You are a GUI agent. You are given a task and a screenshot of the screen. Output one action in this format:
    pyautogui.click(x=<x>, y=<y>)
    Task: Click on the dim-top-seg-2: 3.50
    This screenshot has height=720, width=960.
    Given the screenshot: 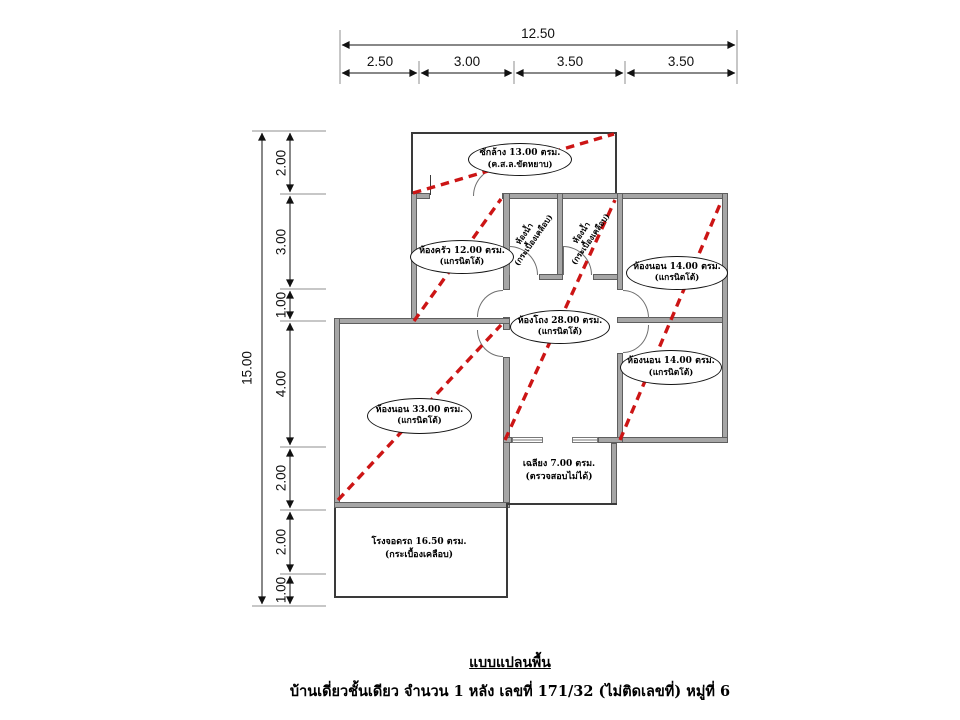 What is the action you would take?
    pyautogui.click(x=570, y=61)
    